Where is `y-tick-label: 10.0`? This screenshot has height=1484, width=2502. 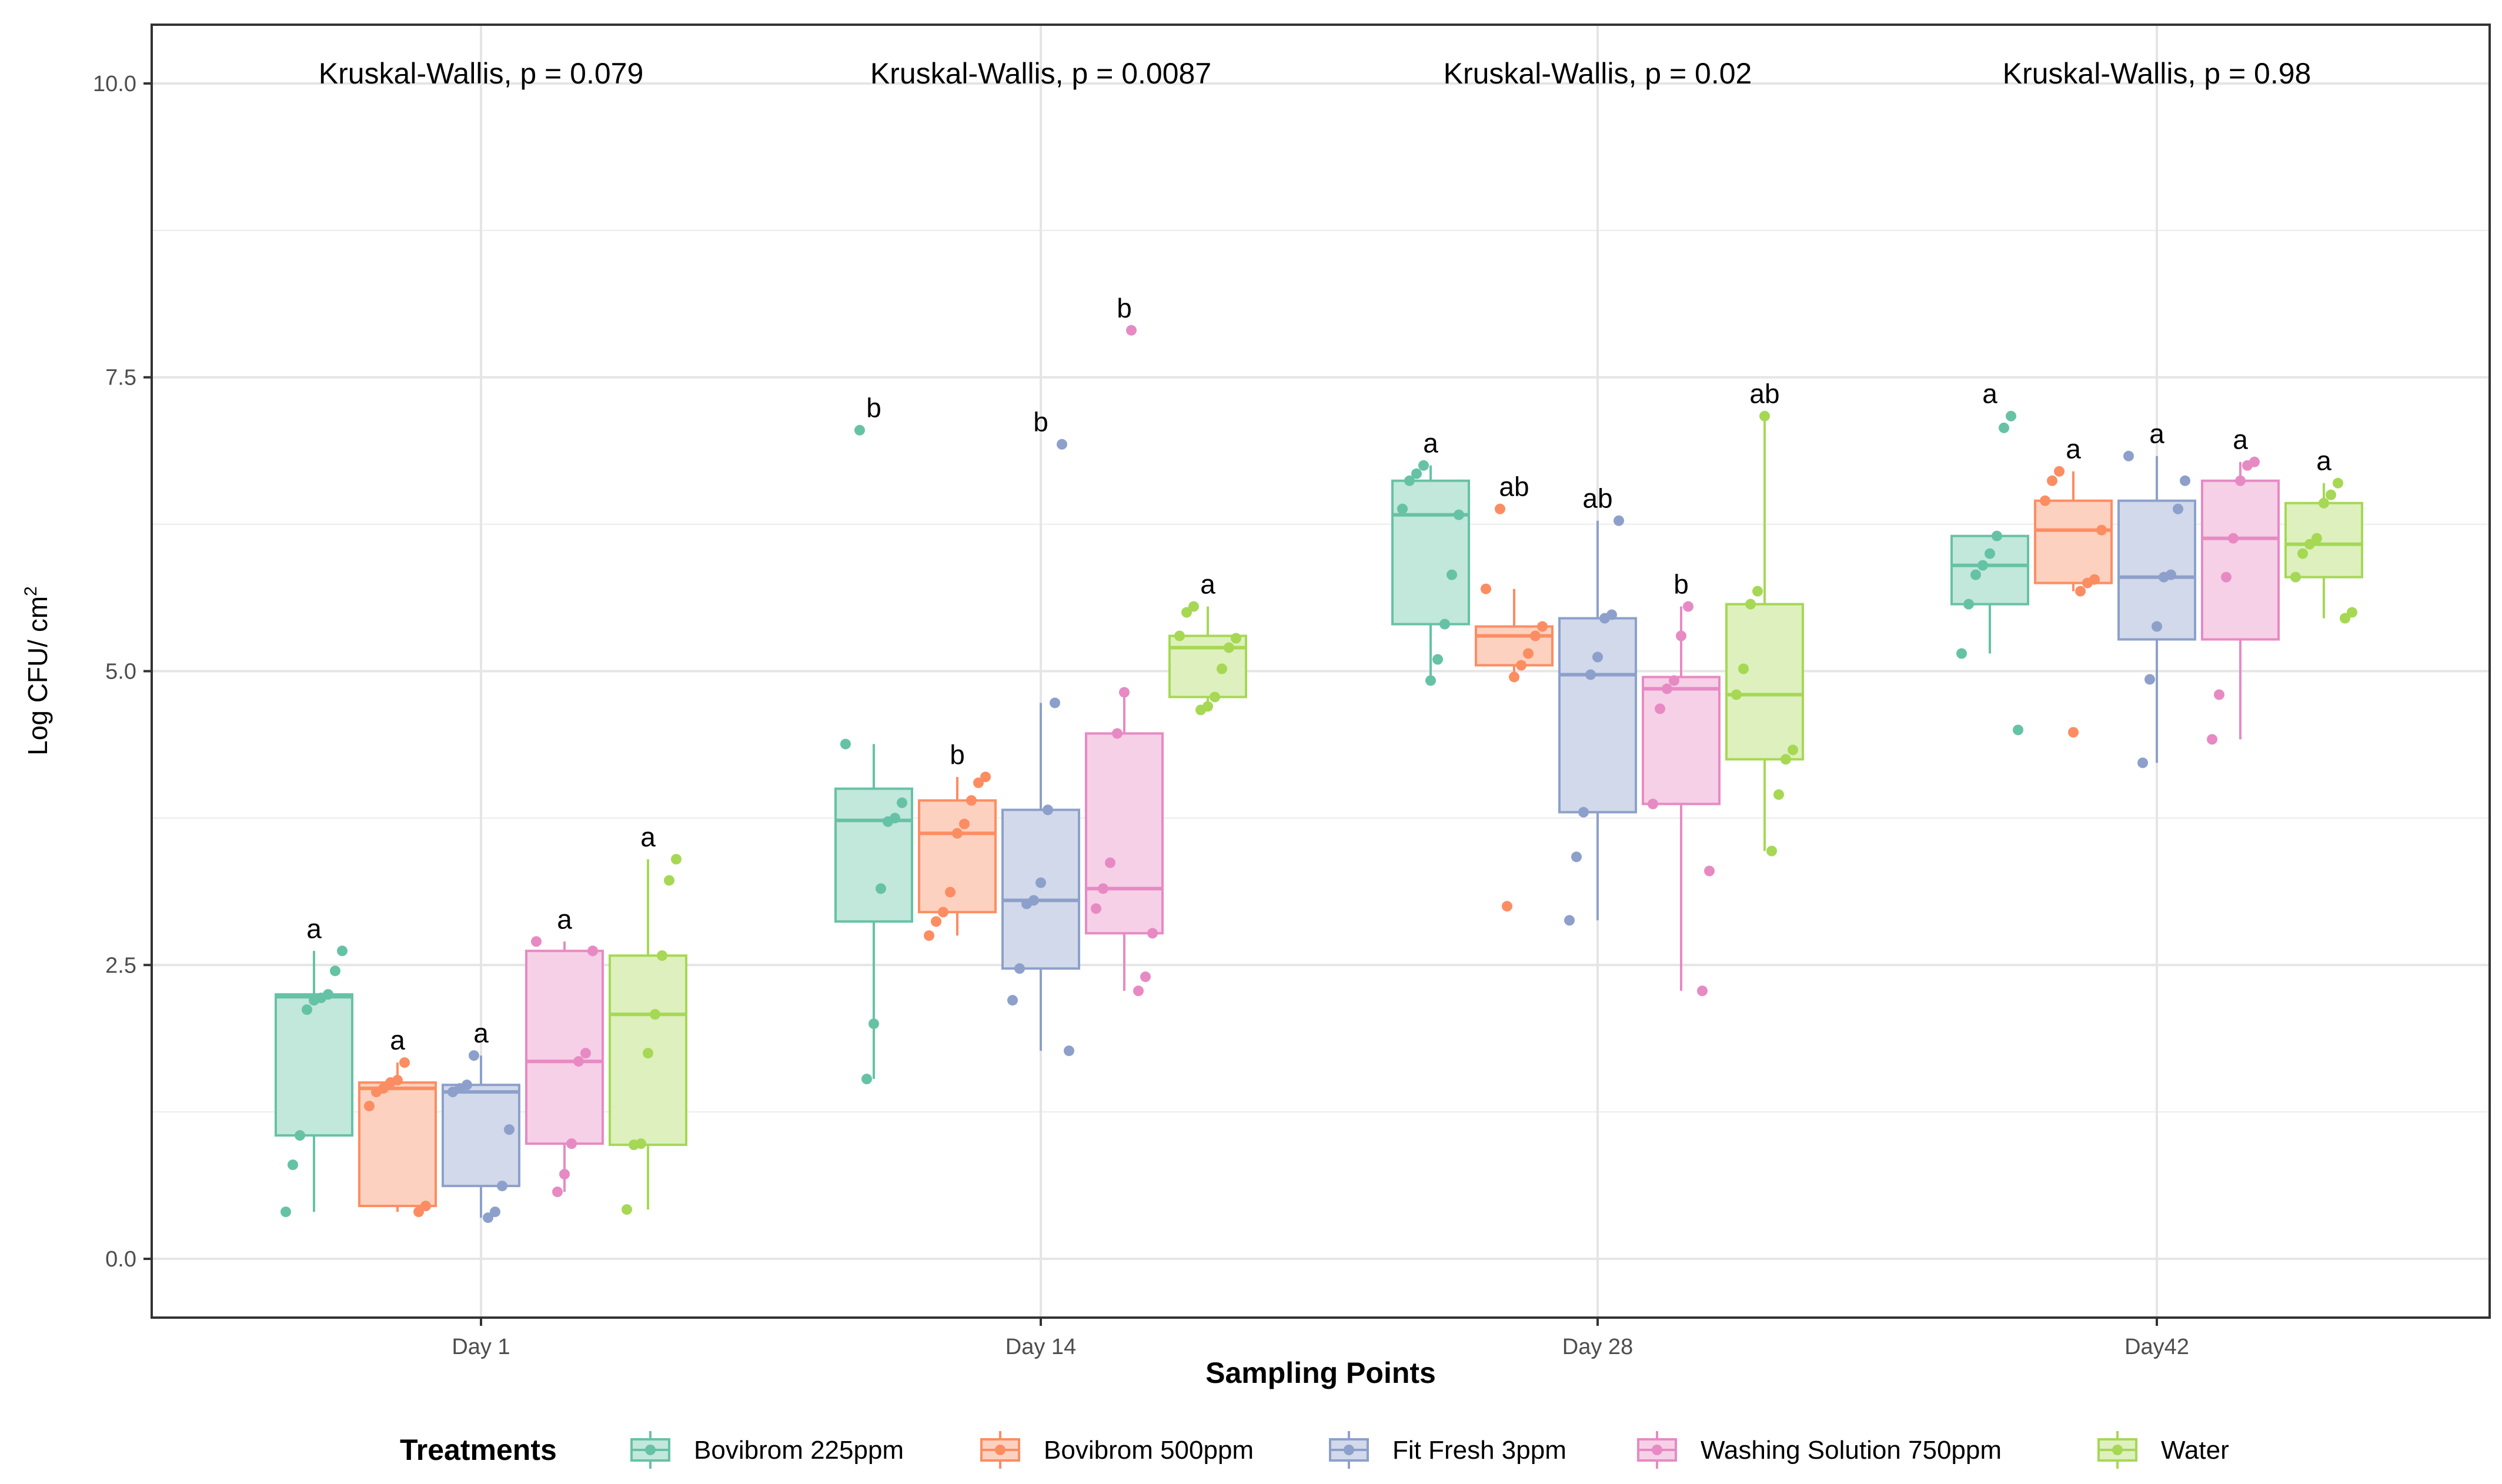 y-tick-label: 10.0 is located at coordinates (114, 84).